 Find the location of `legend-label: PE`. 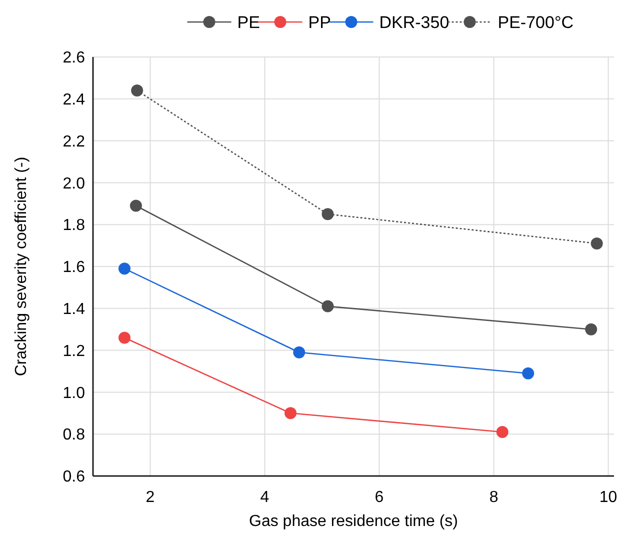

legend-label: PE is located at coordinates (248, 22).